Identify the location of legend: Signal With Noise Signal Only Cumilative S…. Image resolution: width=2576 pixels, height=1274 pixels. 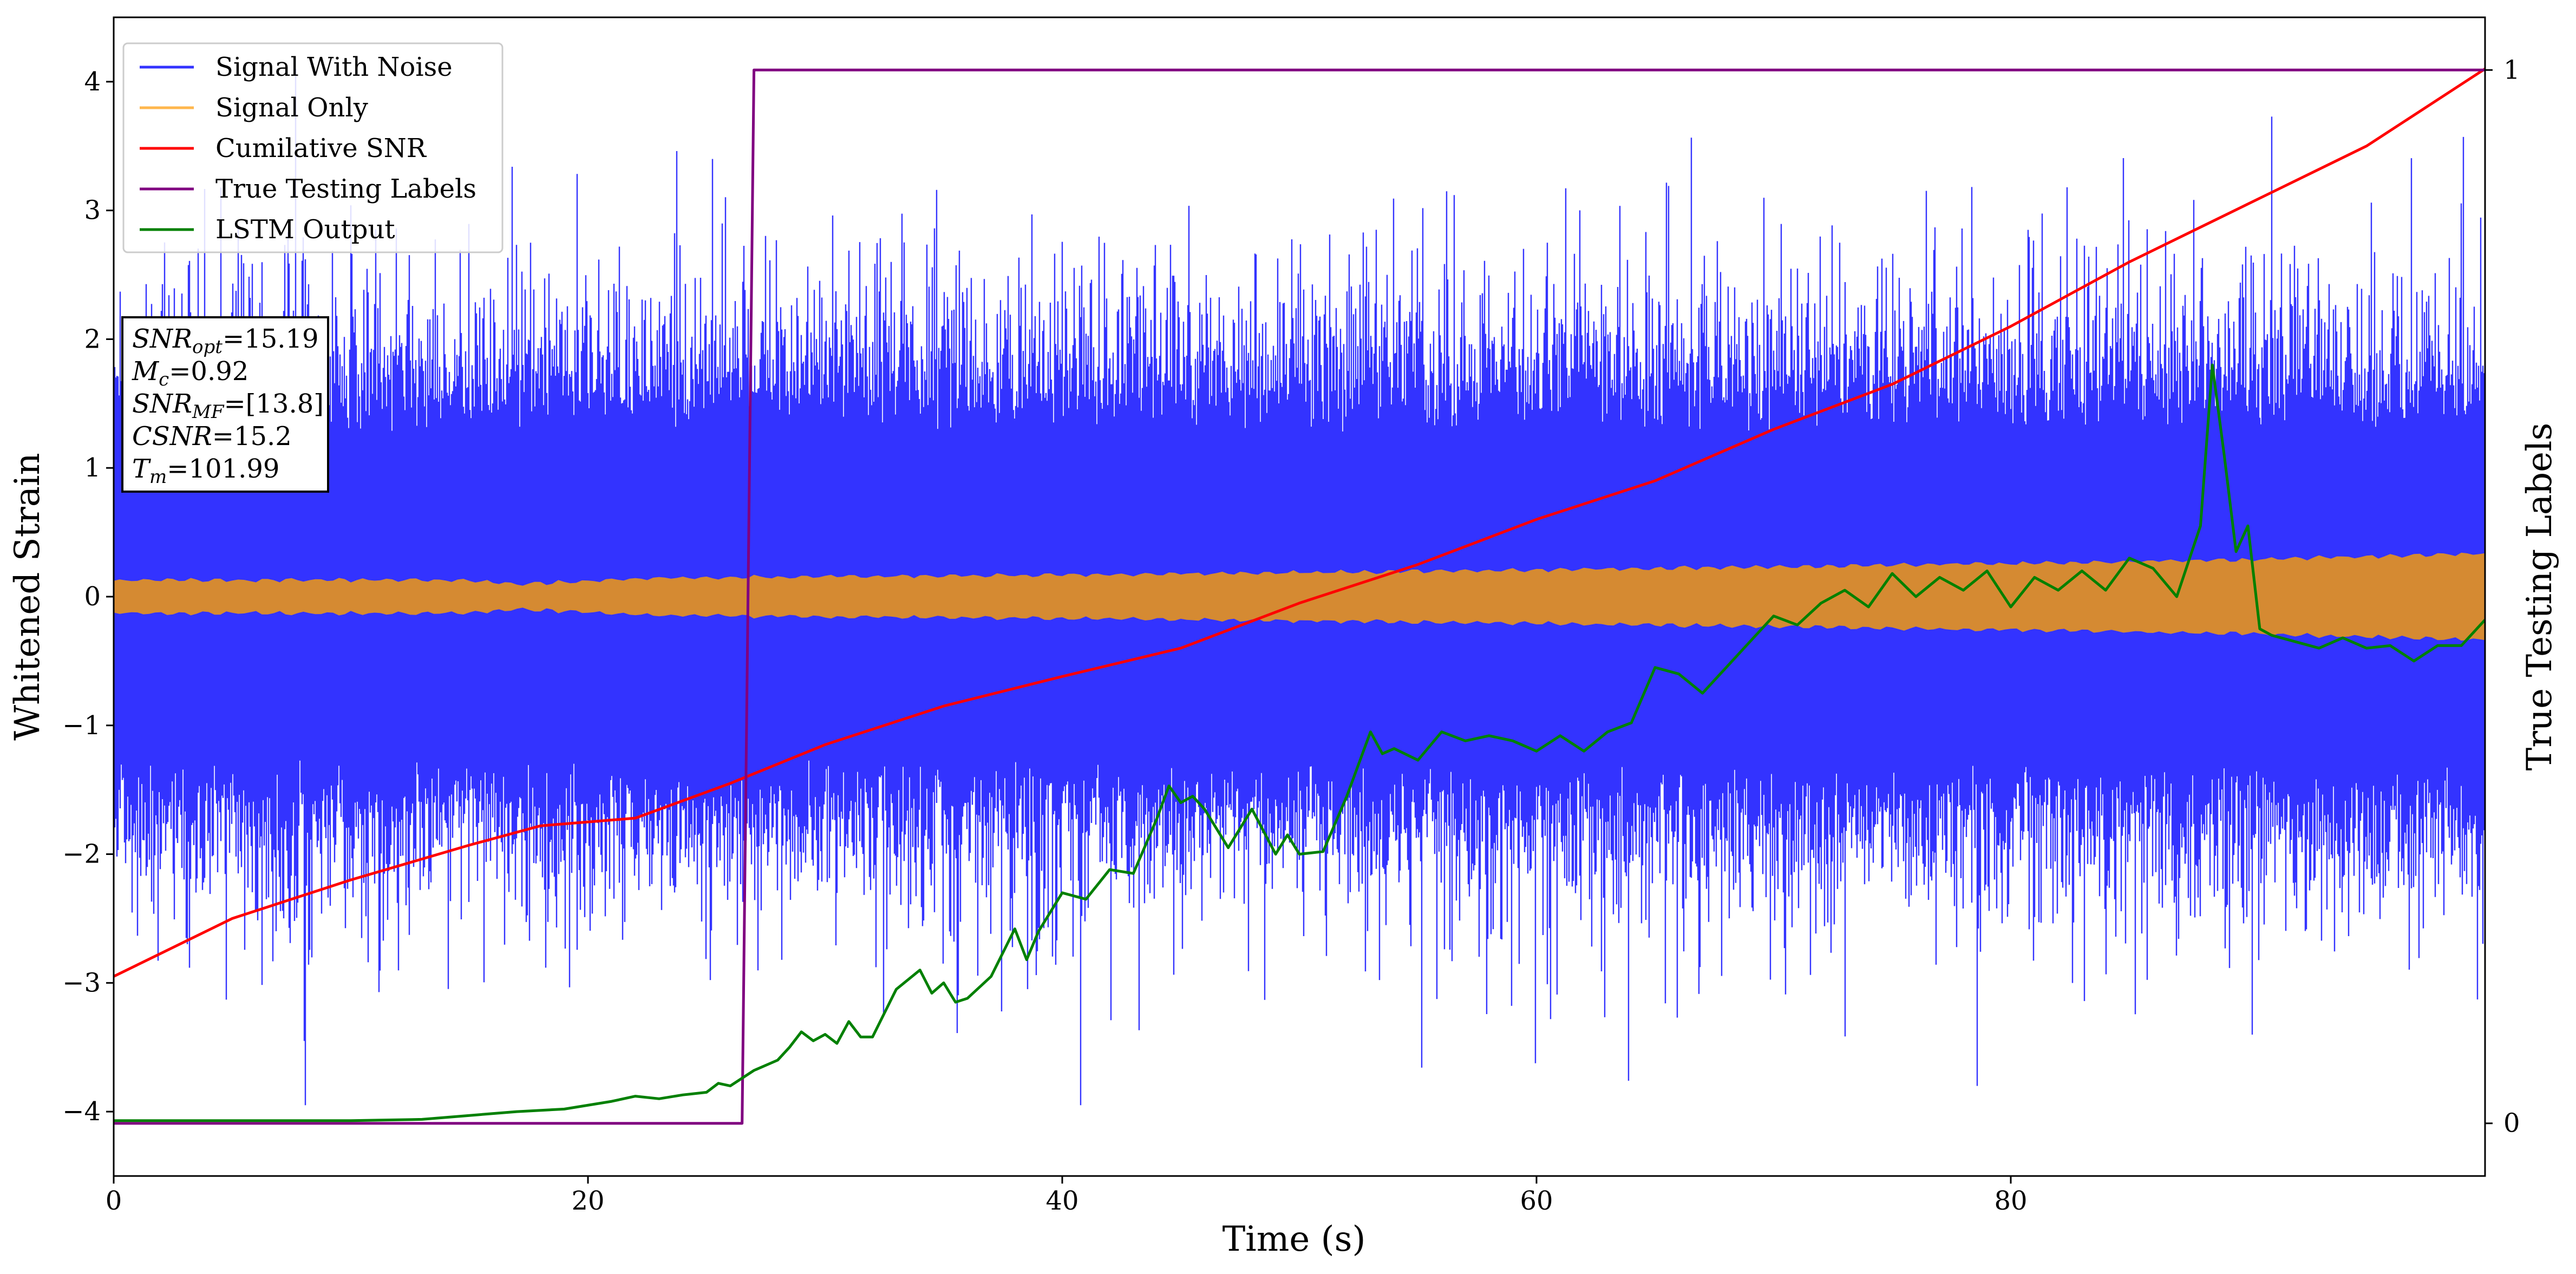
(313, 147).